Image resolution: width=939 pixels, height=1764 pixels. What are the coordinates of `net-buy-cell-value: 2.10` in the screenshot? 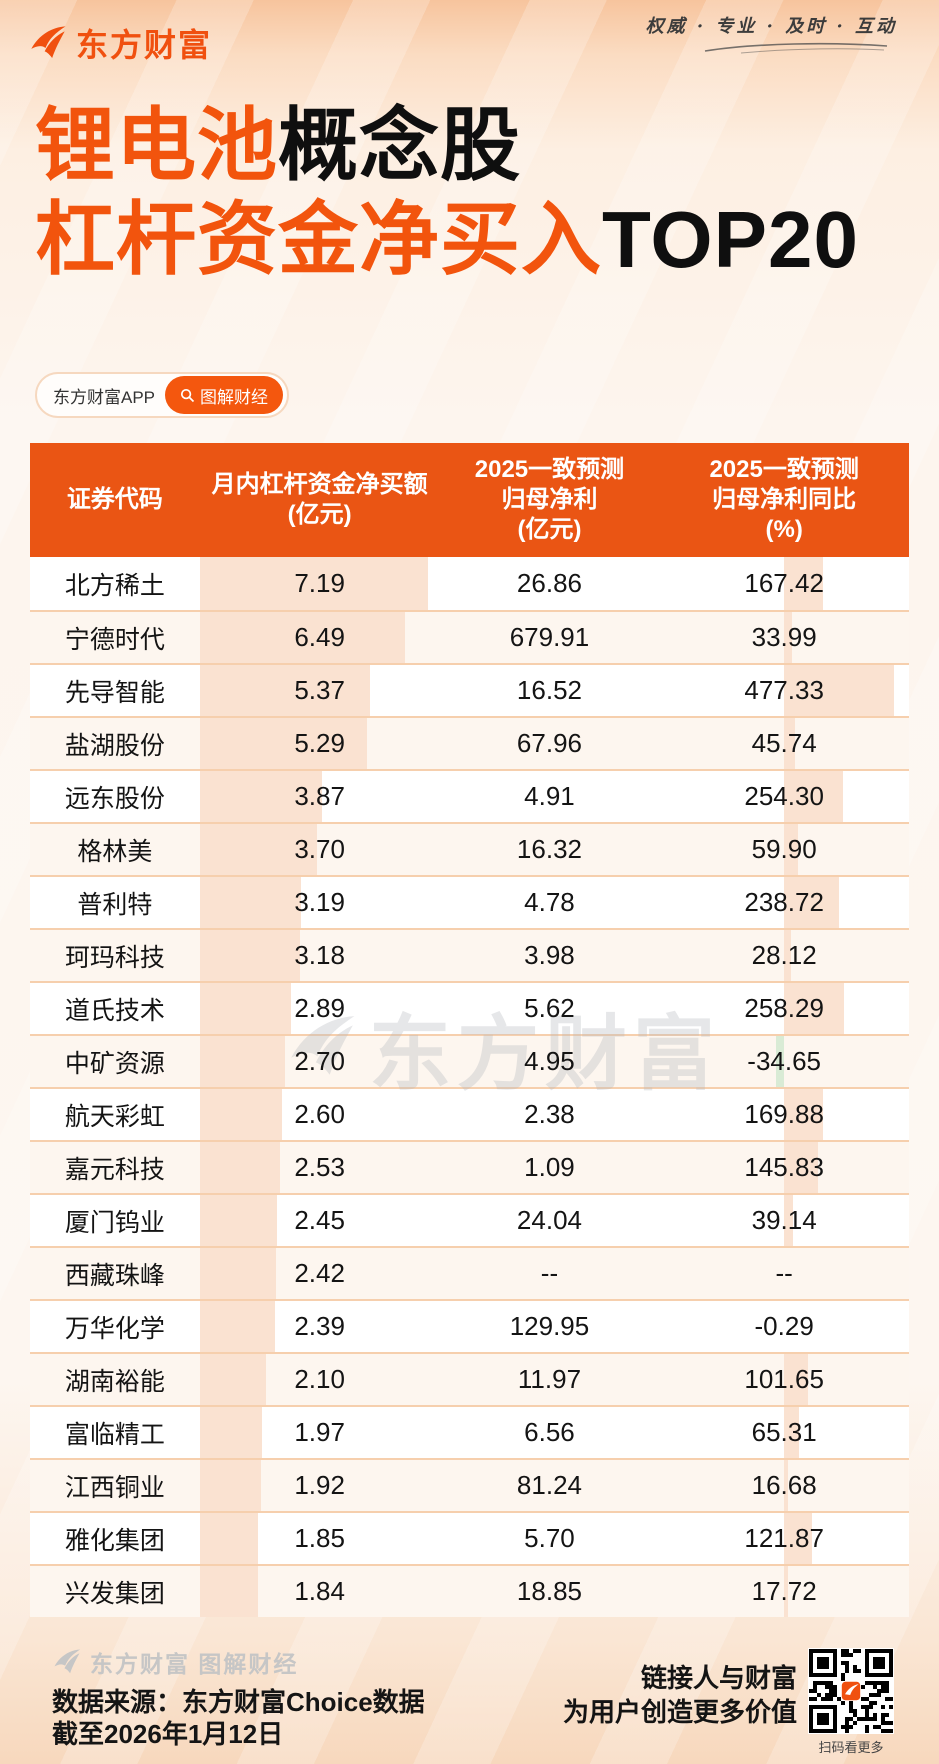 It's located at (319, 1379).